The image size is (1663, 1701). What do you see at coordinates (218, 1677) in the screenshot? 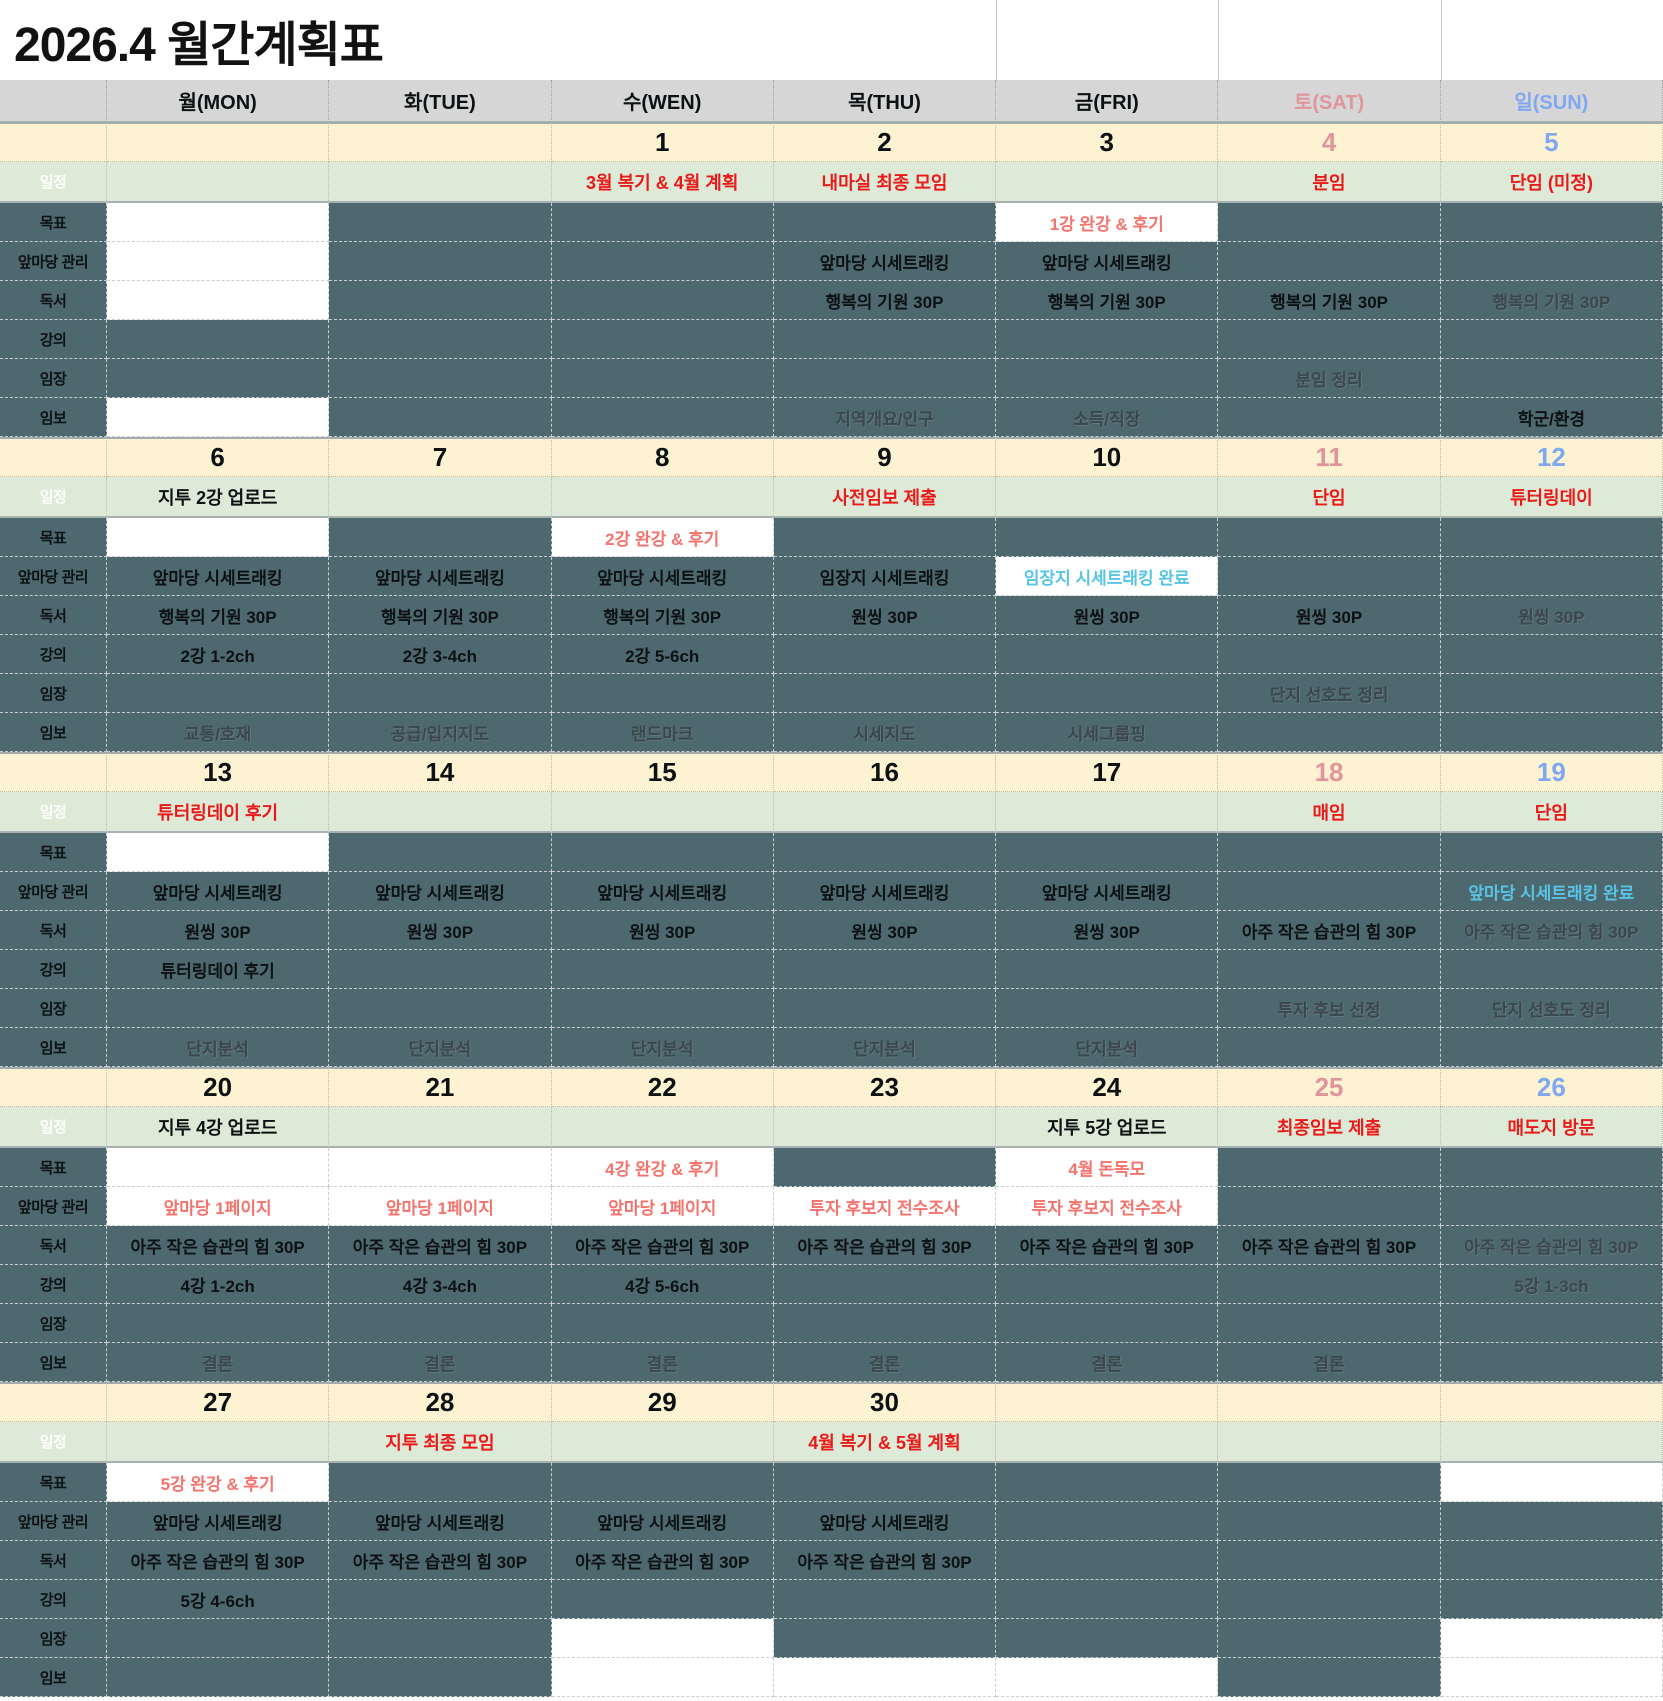
I see `w5-report-mon` at bounding box center [218, 1677].